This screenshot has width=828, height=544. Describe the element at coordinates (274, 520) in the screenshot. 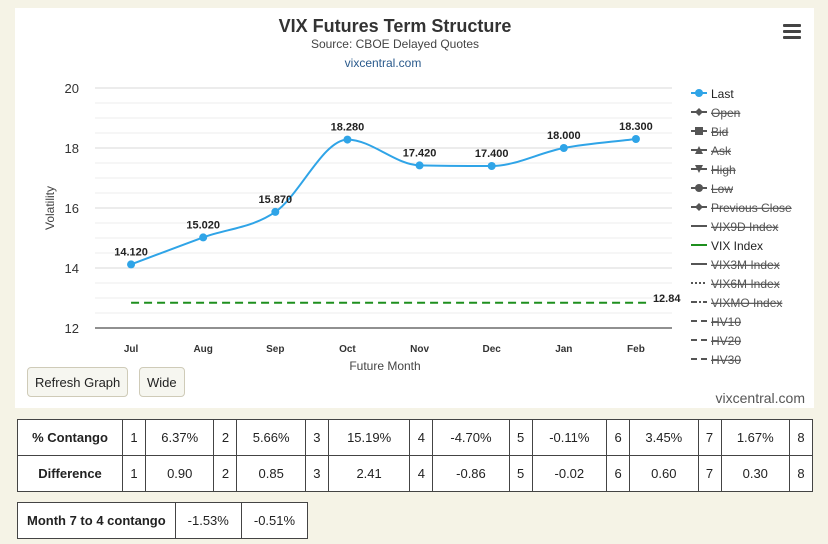

I see `month-contango-value: -0.51%` at that location.